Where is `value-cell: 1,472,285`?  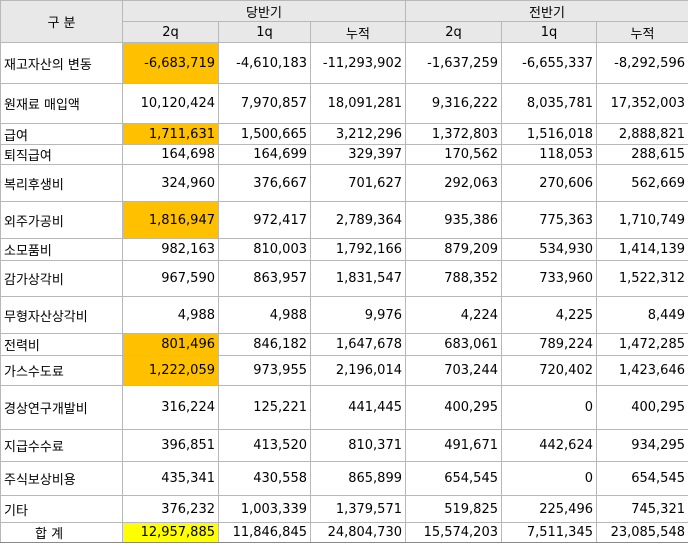 value-cell: 1,472,285 is located at coordinates (642, 345).